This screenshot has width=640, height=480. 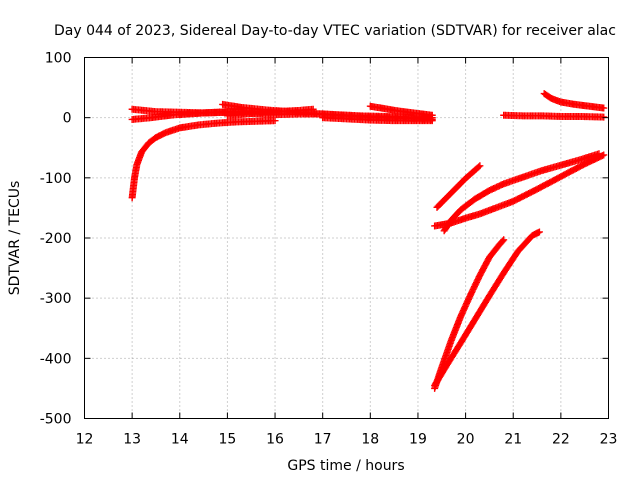 What do you see at coordinates (227, 440) in the screenshot?
I see `x-tick-label: 15` at bounding box center [227, 440].